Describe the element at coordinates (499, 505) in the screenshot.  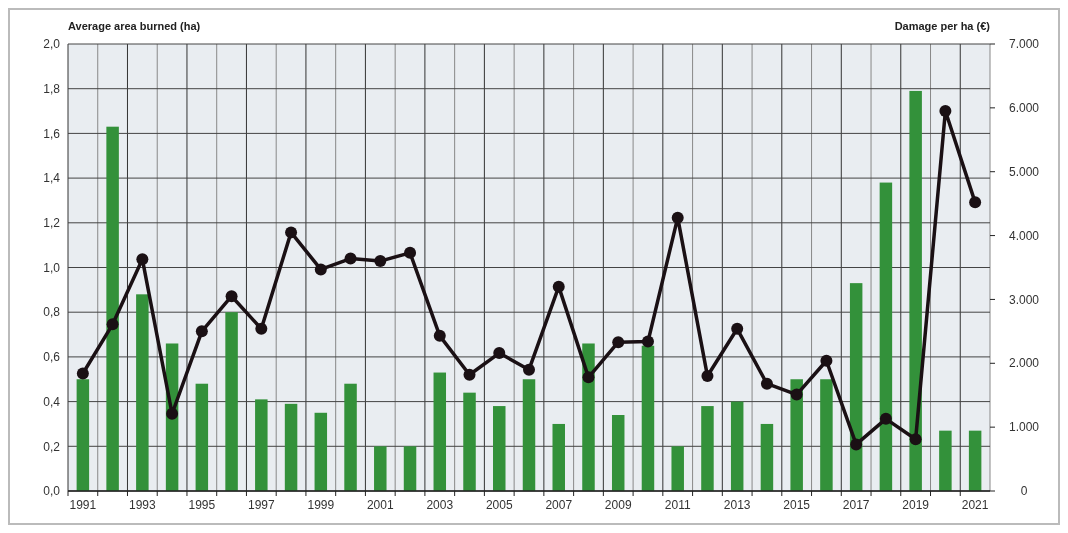
I see `x-tick-label: 2005` at that location.